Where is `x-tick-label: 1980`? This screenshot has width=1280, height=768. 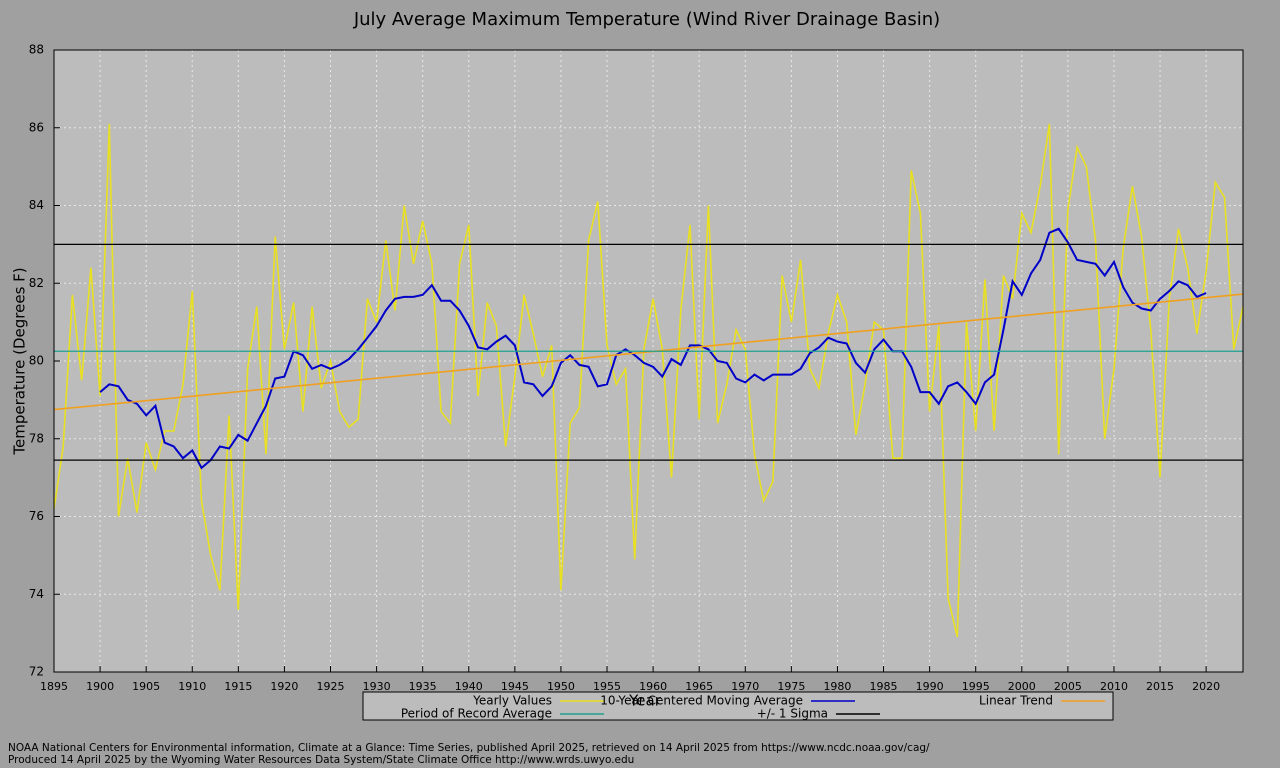 x-tick-label: 1980 is located at coordinates (837, 686).